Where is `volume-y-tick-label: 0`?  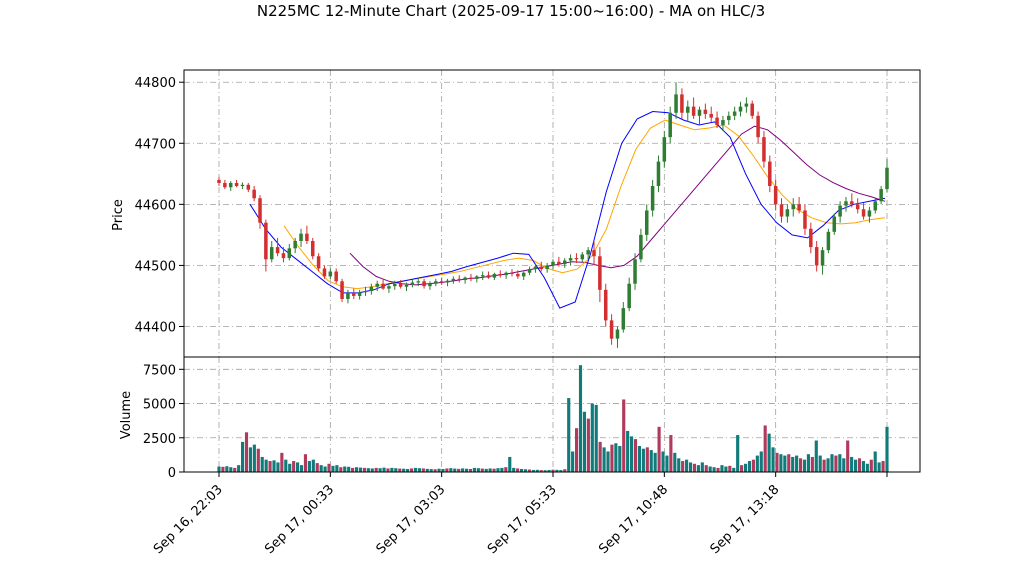 volume-y-tick-label: 0 is located at coordinates (172, 473).